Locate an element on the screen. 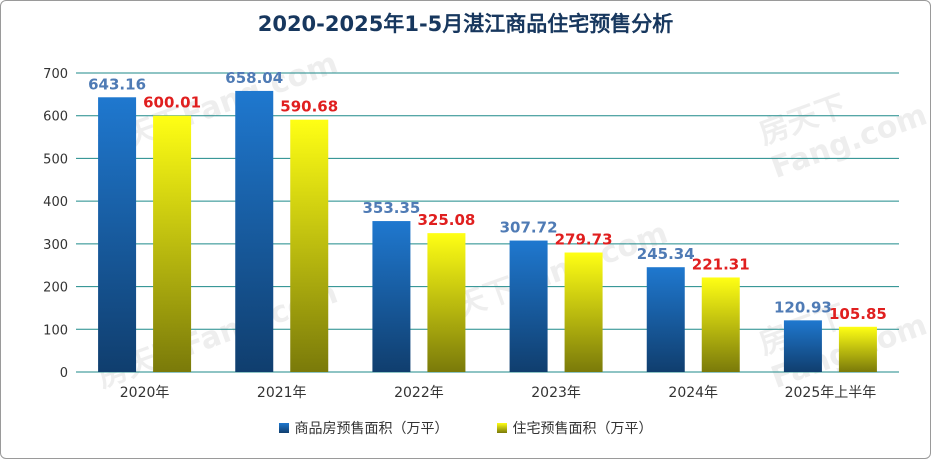 The width and height of the screenshot is (931, 459). x-tick-label: 2023年 is located at coordinates (556, 393).